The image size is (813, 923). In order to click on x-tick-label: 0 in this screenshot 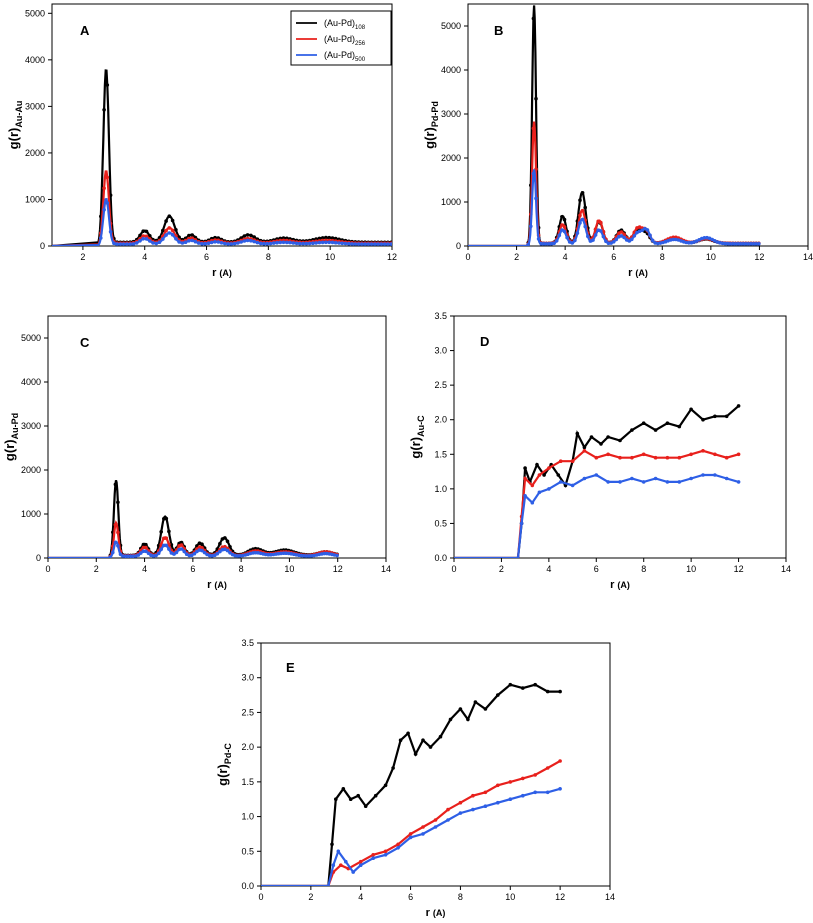, I will do `click(47, 569)`.